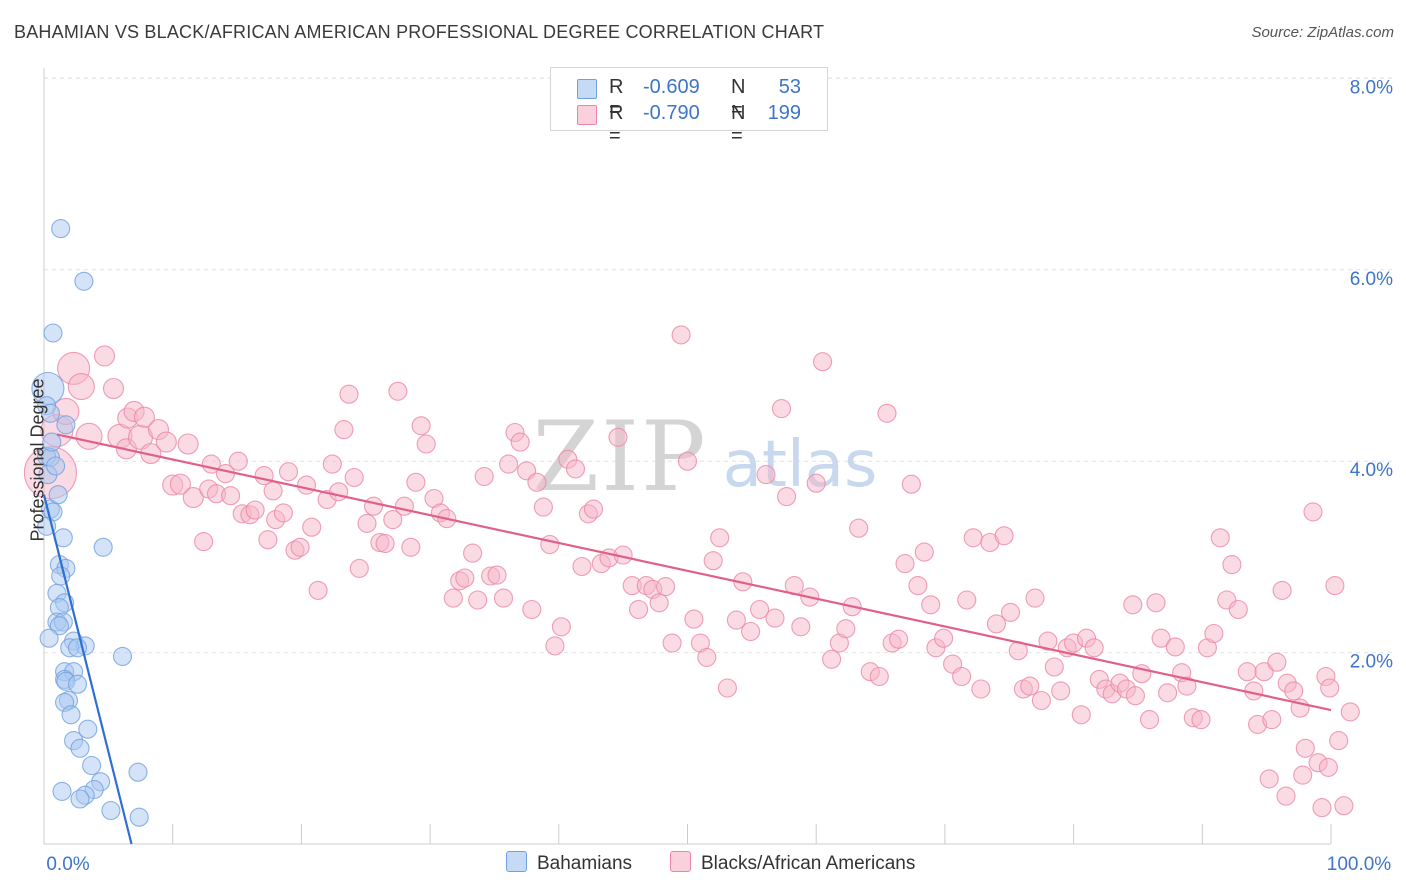 The width and height of the screenshot is (1406, 892). Describe the element at coordinates (789, 87) in the screenshot. I see `n-value: 53` at that location.